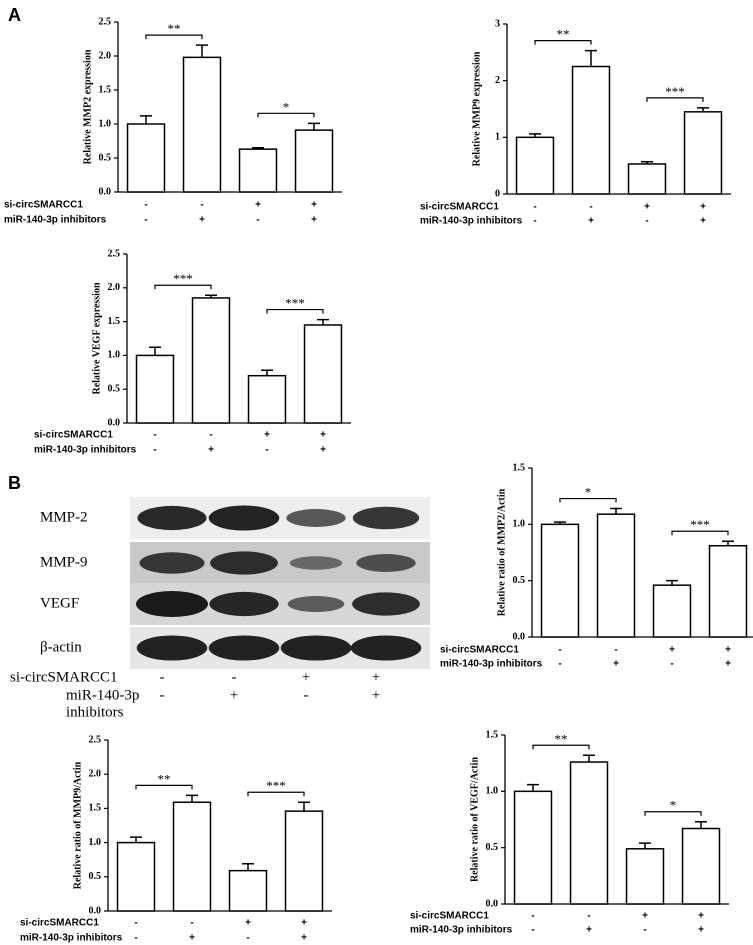 This screenshot has width=753, height=945. Describe the element at coordinates (286, 106) in the screenshot. I see `significance-label: *` at that location.